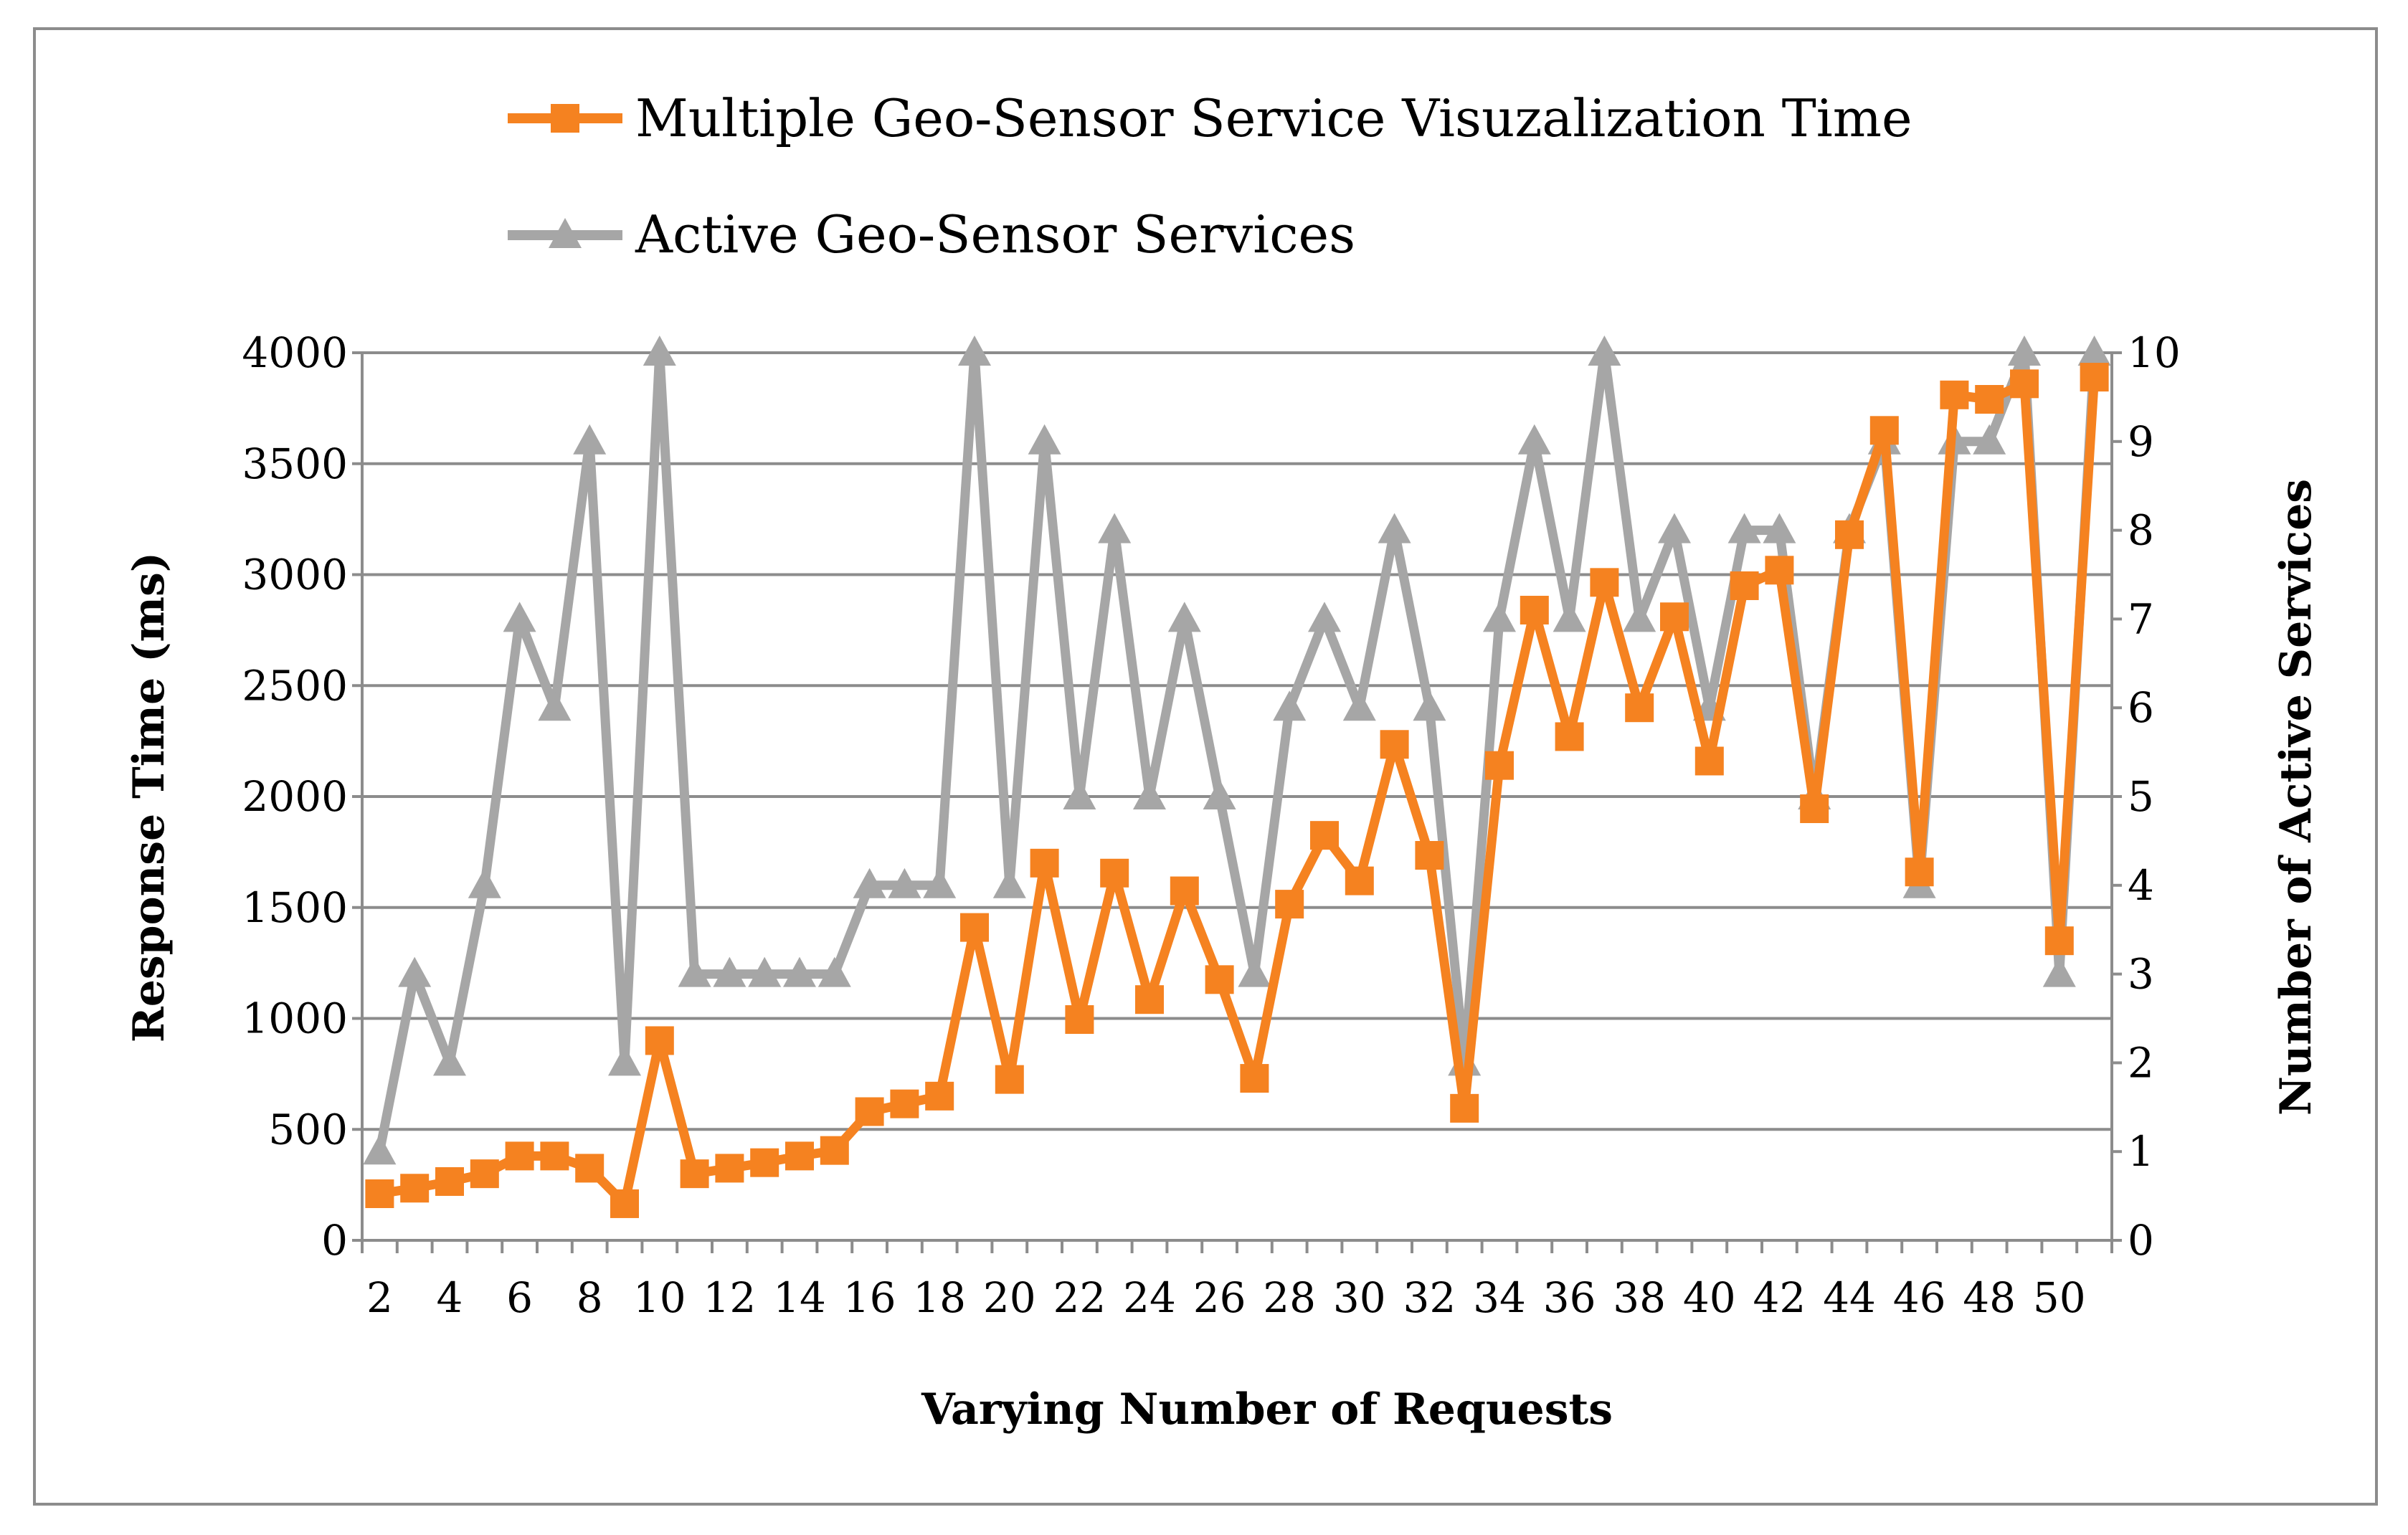  Describe the element at coordinates (2059, 1297) in the screenshot. I see `x-tick-label: 50` at that location.